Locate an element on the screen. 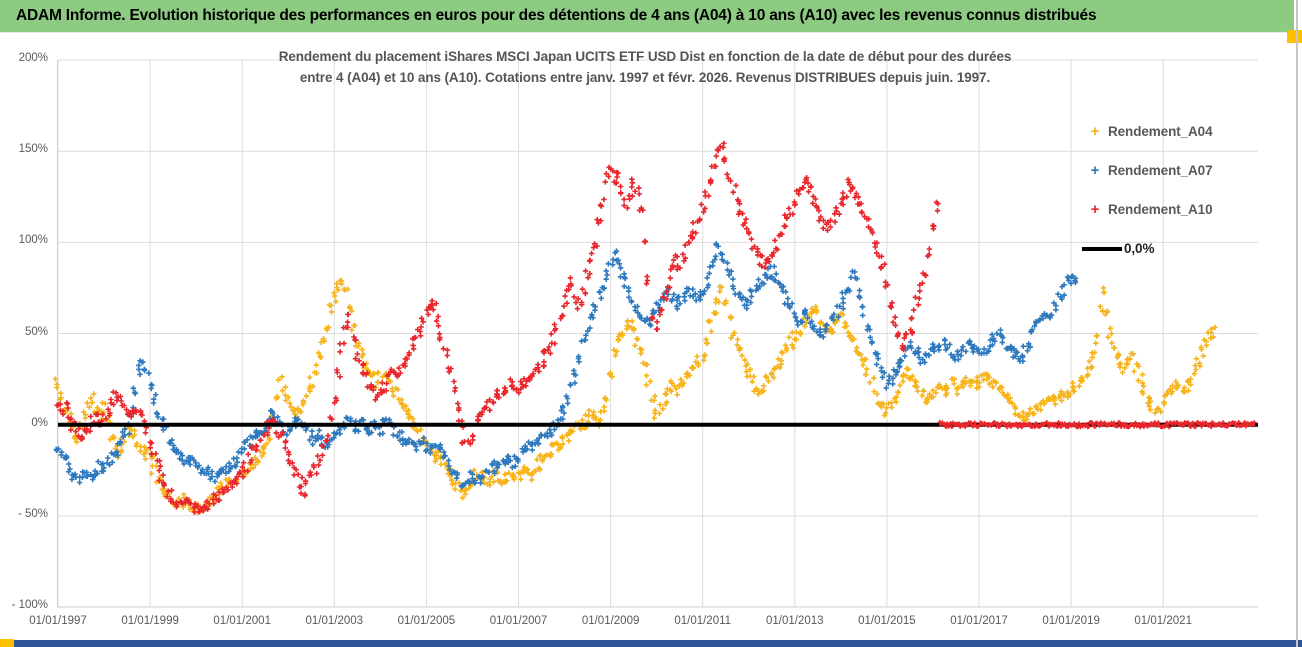  y-axis-tick-label: 100% is located at coordinates (33, 240).